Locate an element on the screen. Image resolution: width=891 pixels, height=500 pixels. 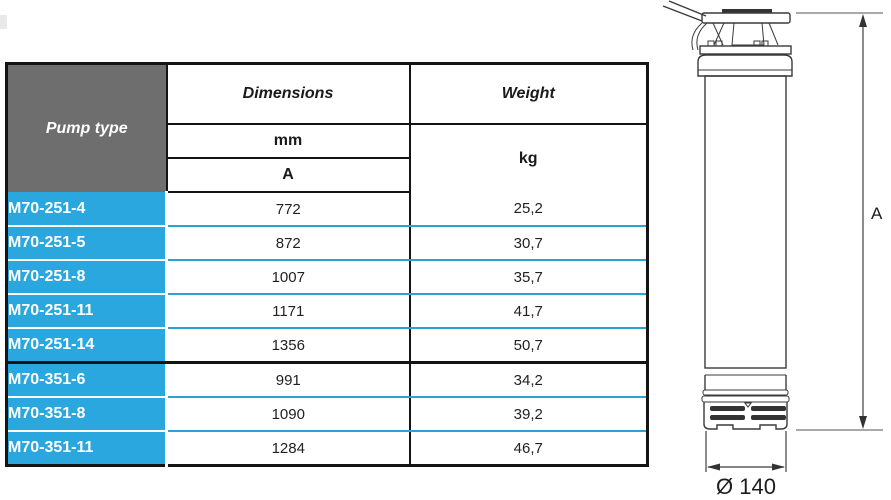
plate-strip is located at coordinates (747, 11).